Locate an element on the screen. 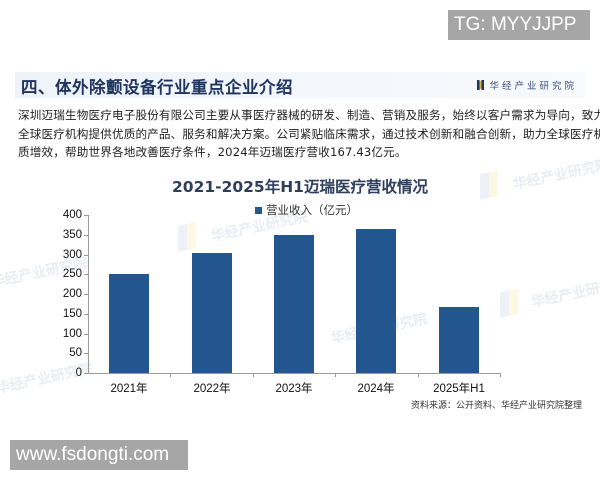 The image size is (600, 480). y-tick-label: 350 is located at coordinates (72, 235).